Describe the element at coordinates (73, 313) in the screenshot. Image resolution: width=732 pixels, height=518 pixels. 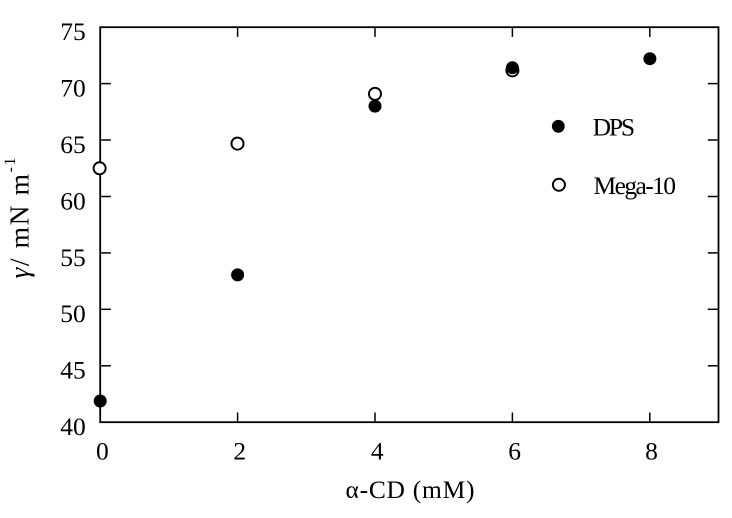
I see `svg-text: 50` at that location.